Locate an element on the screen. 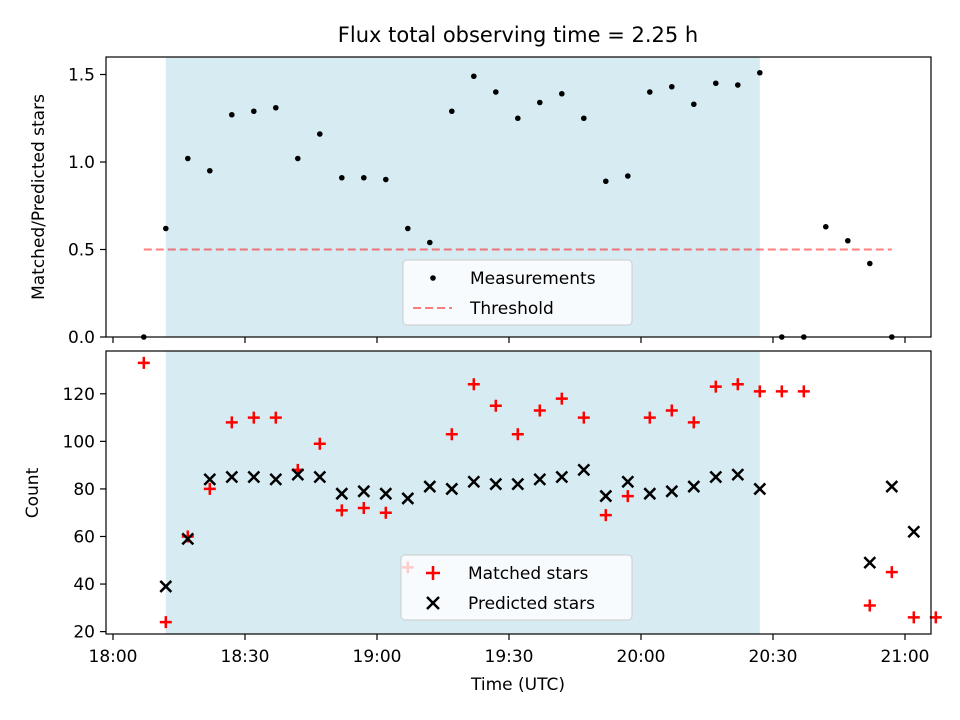  x-tick-label: 18:00 is located at coordinates (113, 657).